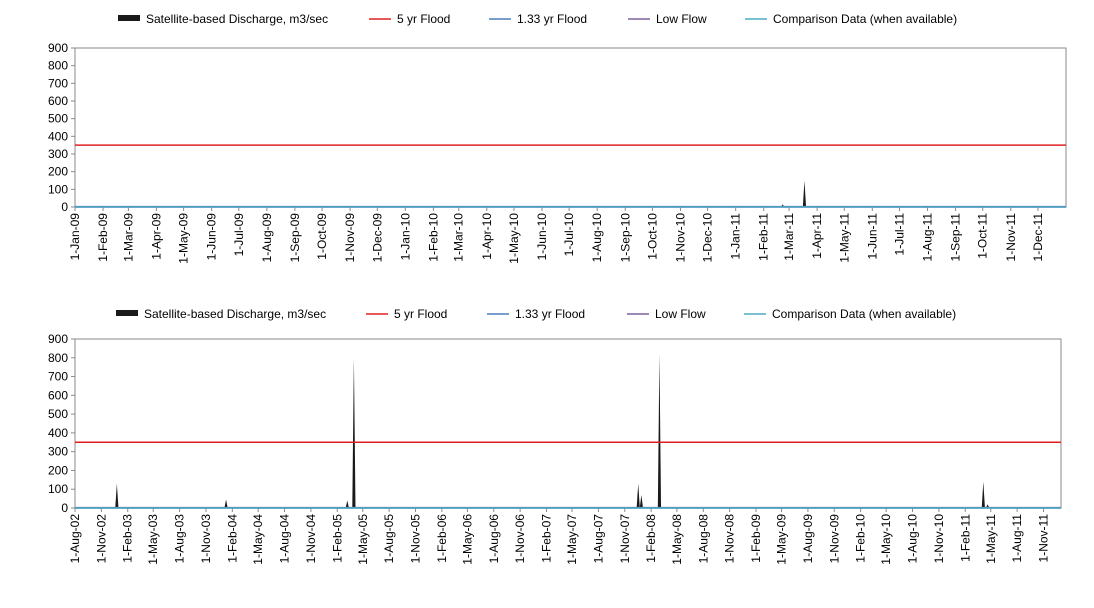 The width and height of the screenshot is (1094, 608). Describe the element at coordinates (180, 539) in the screenshot. I see `x-tick-label: 1-Aug-03` at that location.